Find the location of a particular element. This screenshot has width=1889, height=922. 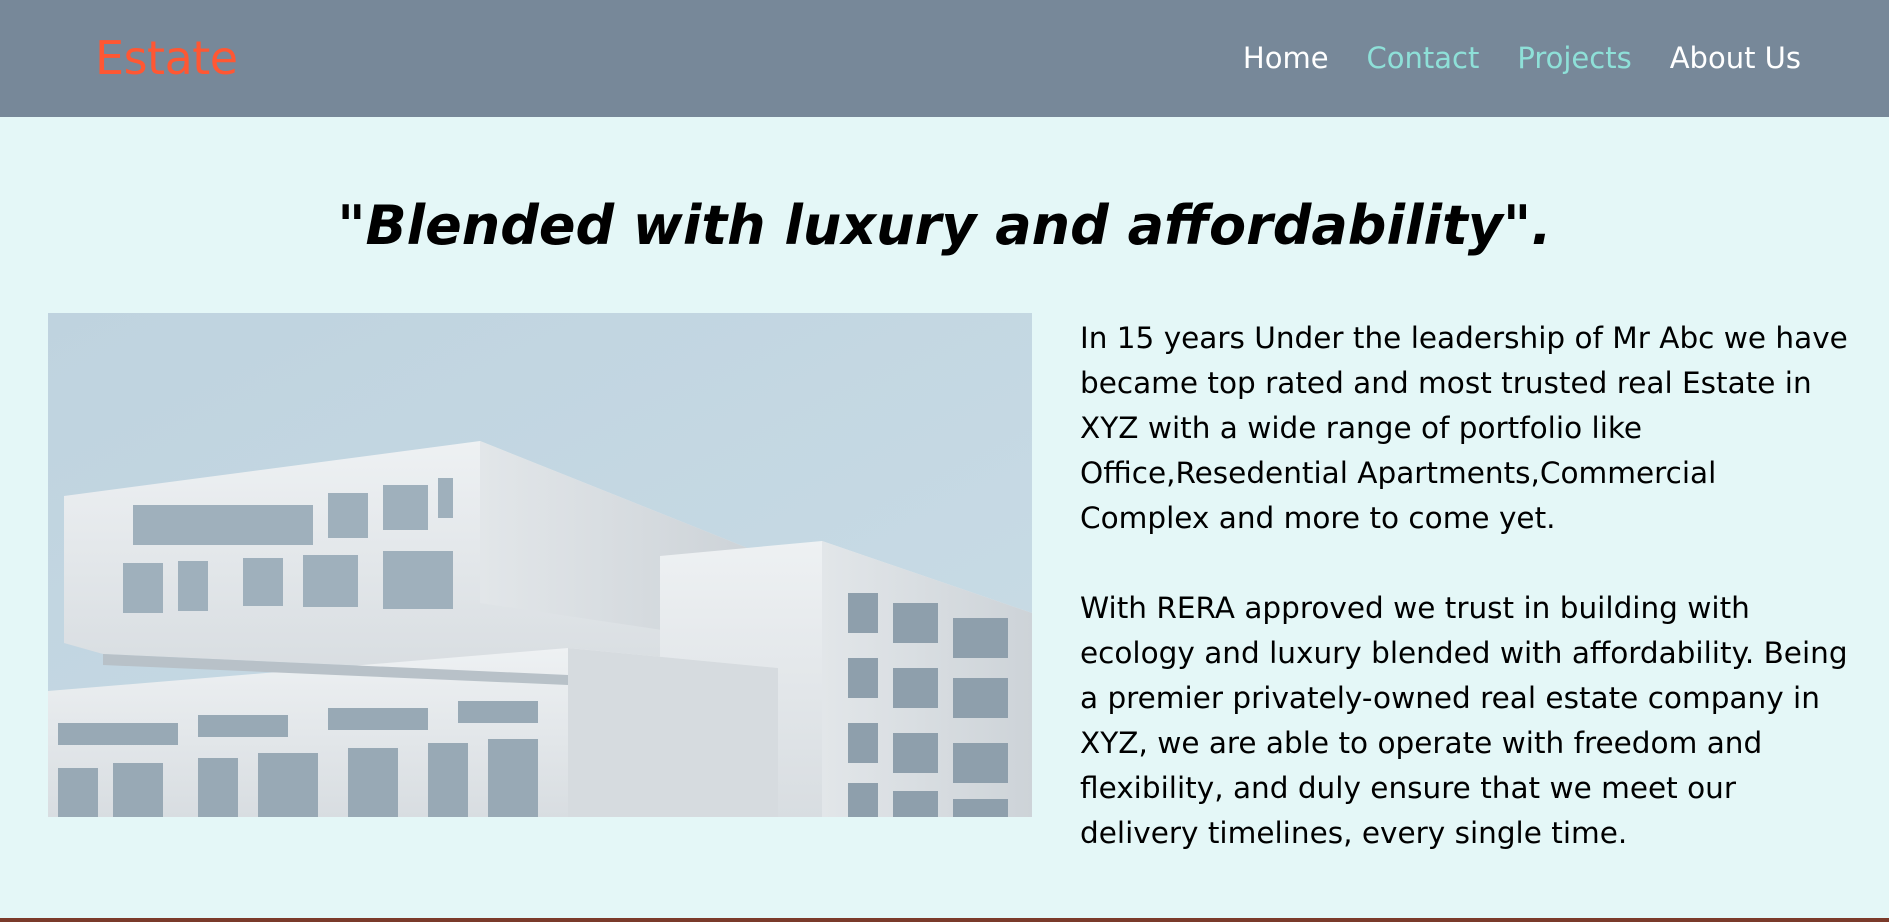

brand-logo: Estate is located at coordinates (166, 58).